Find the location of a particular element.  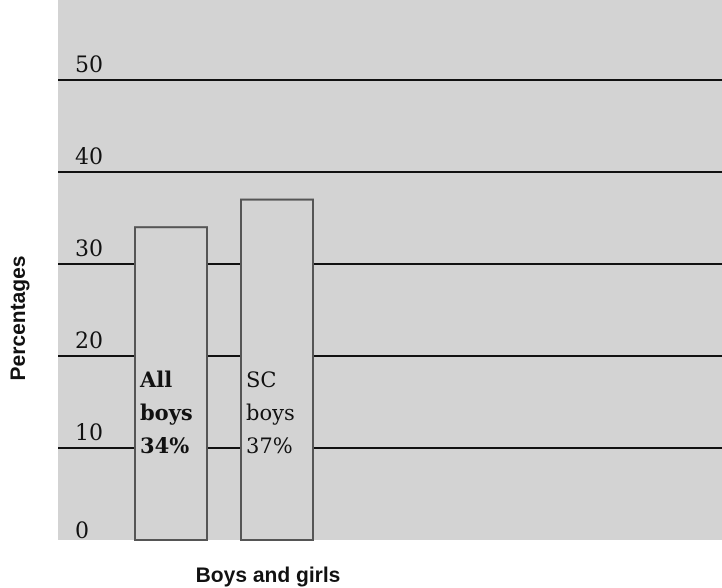

x-axis-label: Boys and girls is located at coordinates (268, 575).